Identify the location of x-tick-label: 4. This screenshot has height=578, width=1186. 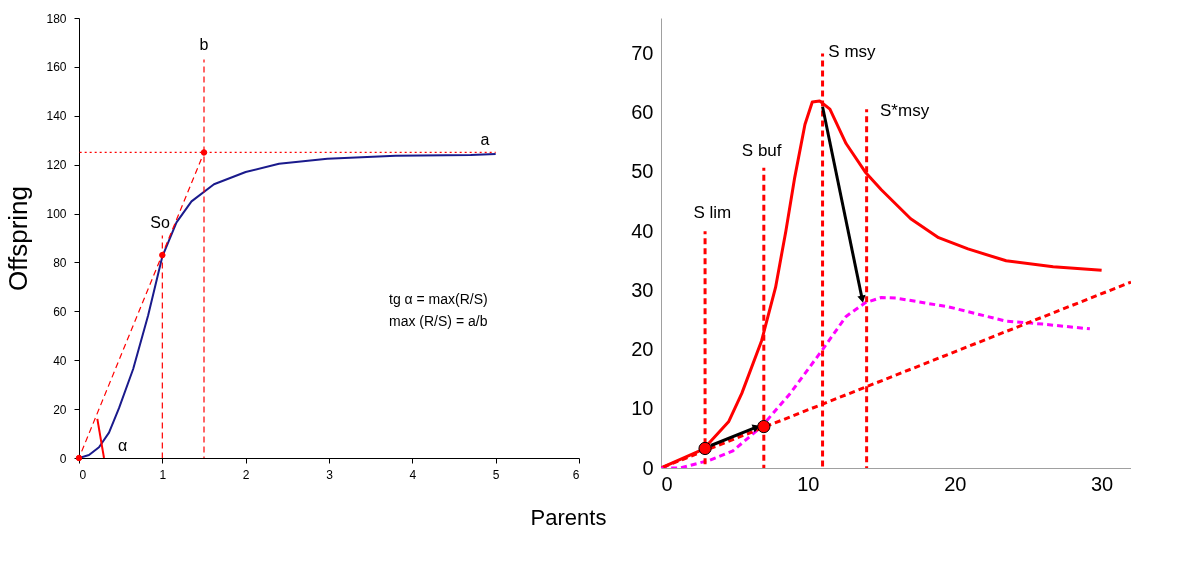
(413, 474).